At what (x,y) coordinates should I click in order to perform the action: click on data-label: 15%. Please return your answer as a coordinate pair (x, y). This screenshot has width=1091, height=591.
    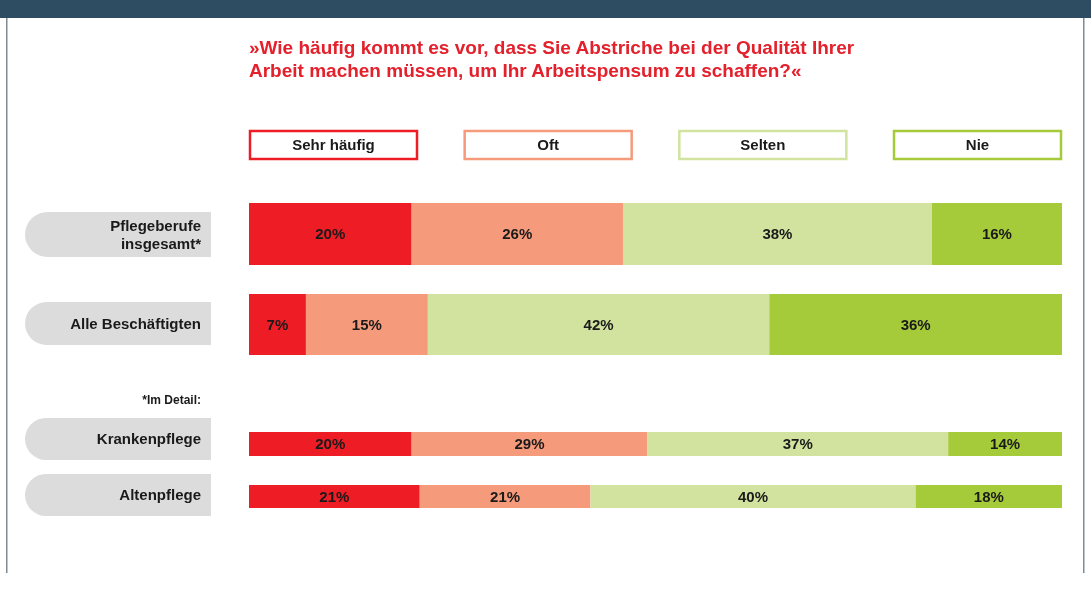
    Looking at the image, I should click on (366, 324).